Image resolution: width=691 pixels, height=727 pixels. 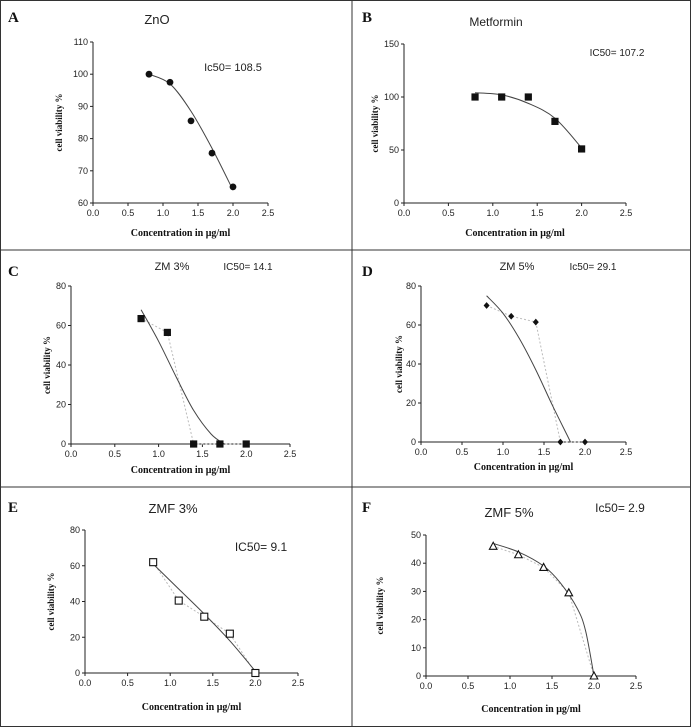 What do you see at coordinates (462, 452) in the screenshot?
I see `x-tick-label: 0.5` at bounding box center [462, 452].